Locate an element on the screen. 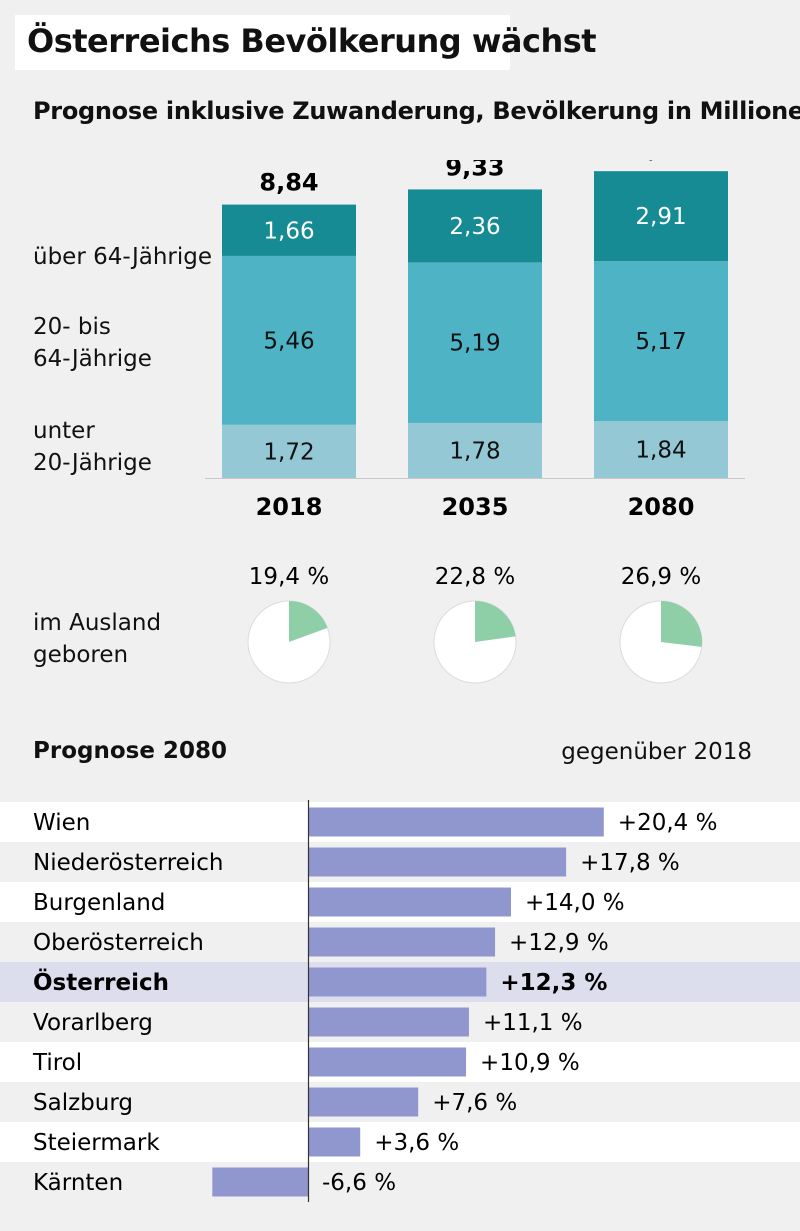  segment-value-label: 2,36 is located at coordinates (474, 227).